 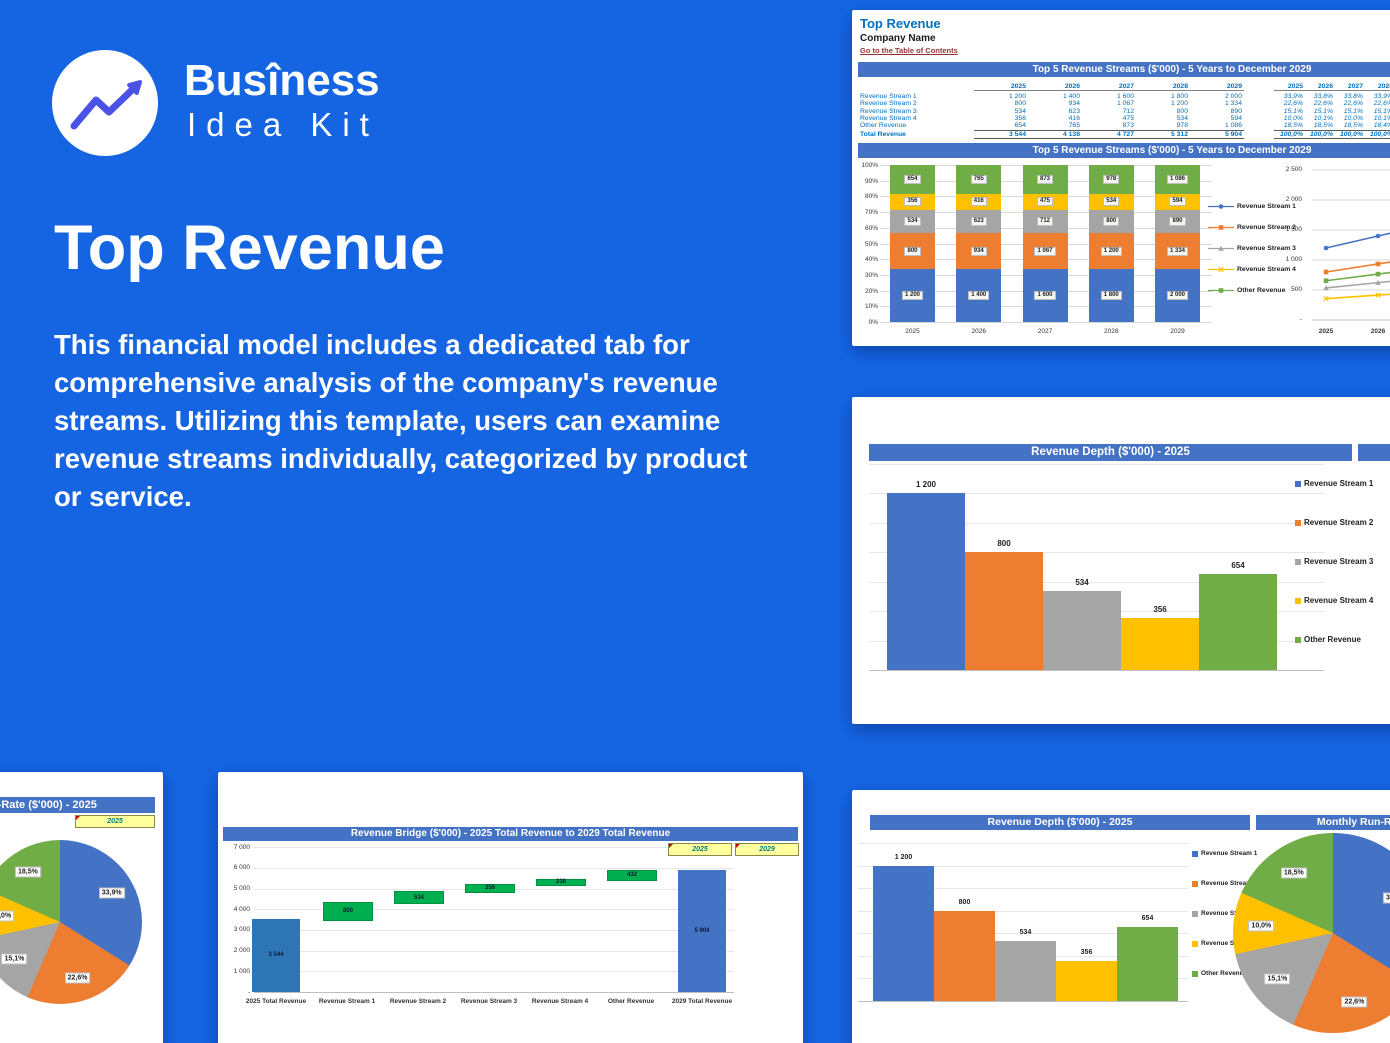 I want to click on bar-segment: 594, so click(x=1177, y=201).